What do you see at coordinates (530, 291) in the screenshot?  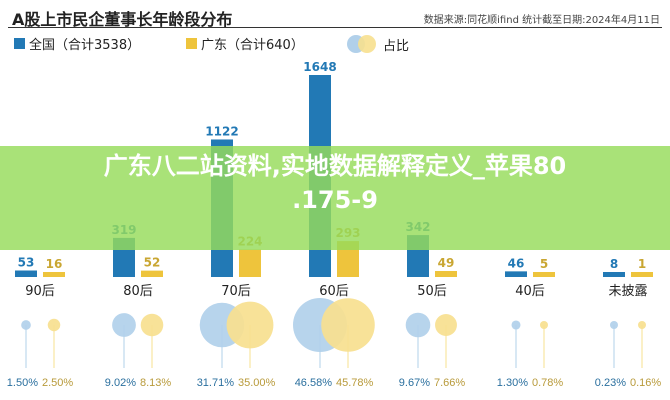 I see `category-label: 40后` at bounding box center [530, 291].